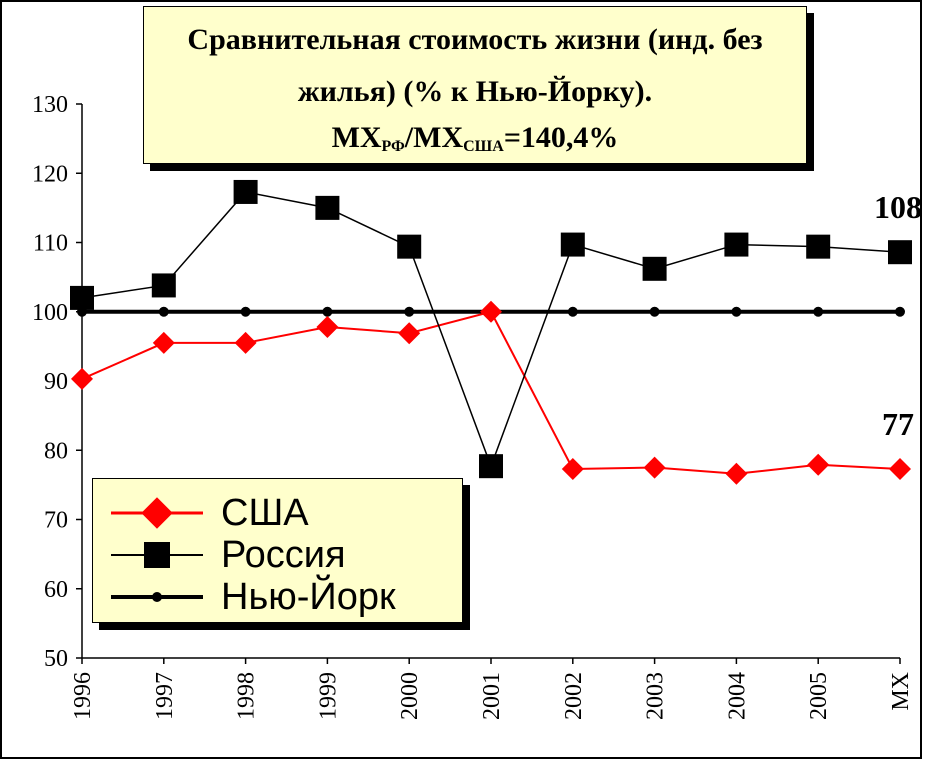  What do you see at coordinates (56, 382) in the screenshot?
I see `y-tick-label: 90` at bounding box center [56, 382].